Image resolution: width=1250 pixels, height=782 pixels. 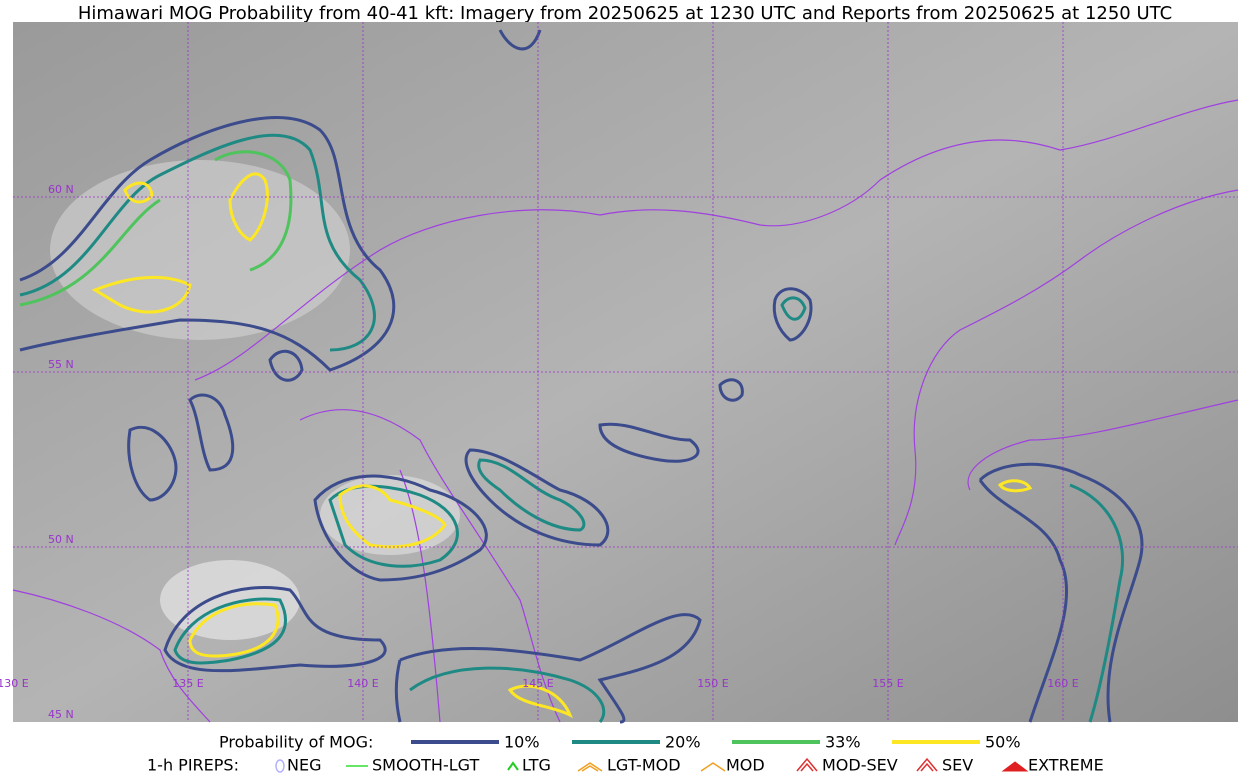 What do you see at coordinates (61, 189) in the screenshot?
I see `lat-label: 60 N` at bounding box center [61, 189].